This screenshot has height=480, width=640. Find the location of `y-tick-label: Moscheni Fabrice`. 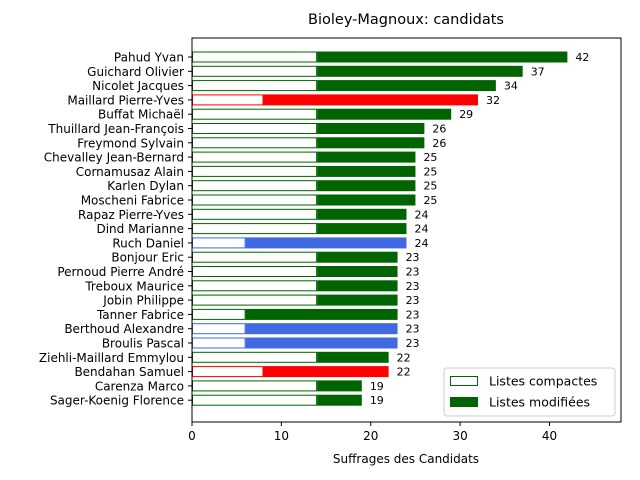

y-tick-label: Moscheni Fabrice is located at coordinates (132, 201).